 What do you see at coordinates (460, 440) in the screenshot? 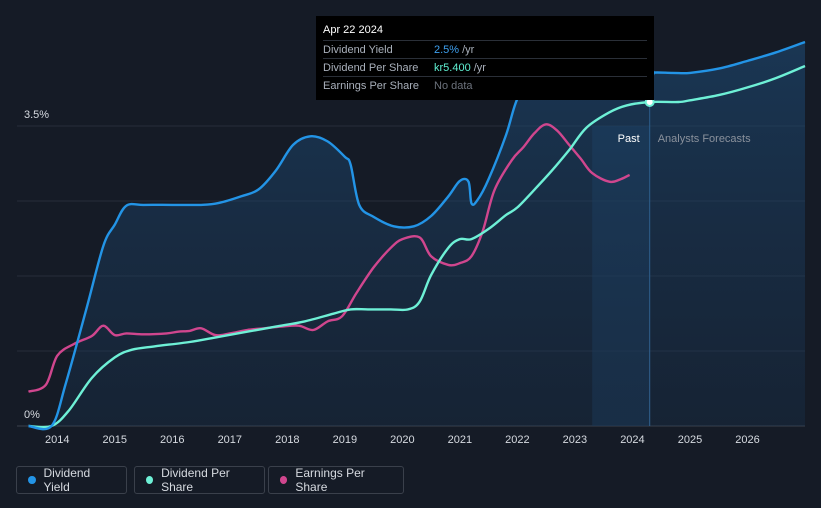
I see `x-tick-label: 2021` at bounding box center [460, 440].